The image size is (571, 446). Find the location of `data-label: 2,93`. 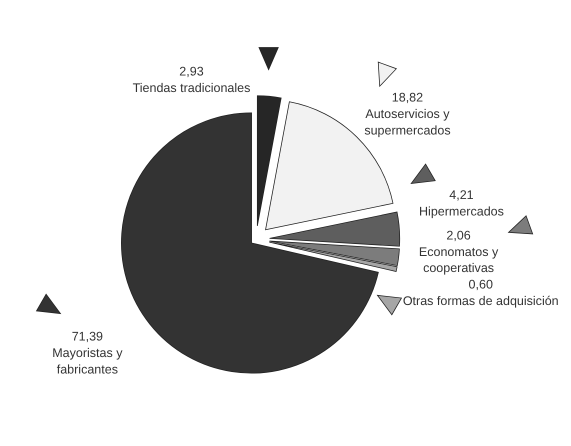

data-label: 2,93 is located at coordinates (191, 71).